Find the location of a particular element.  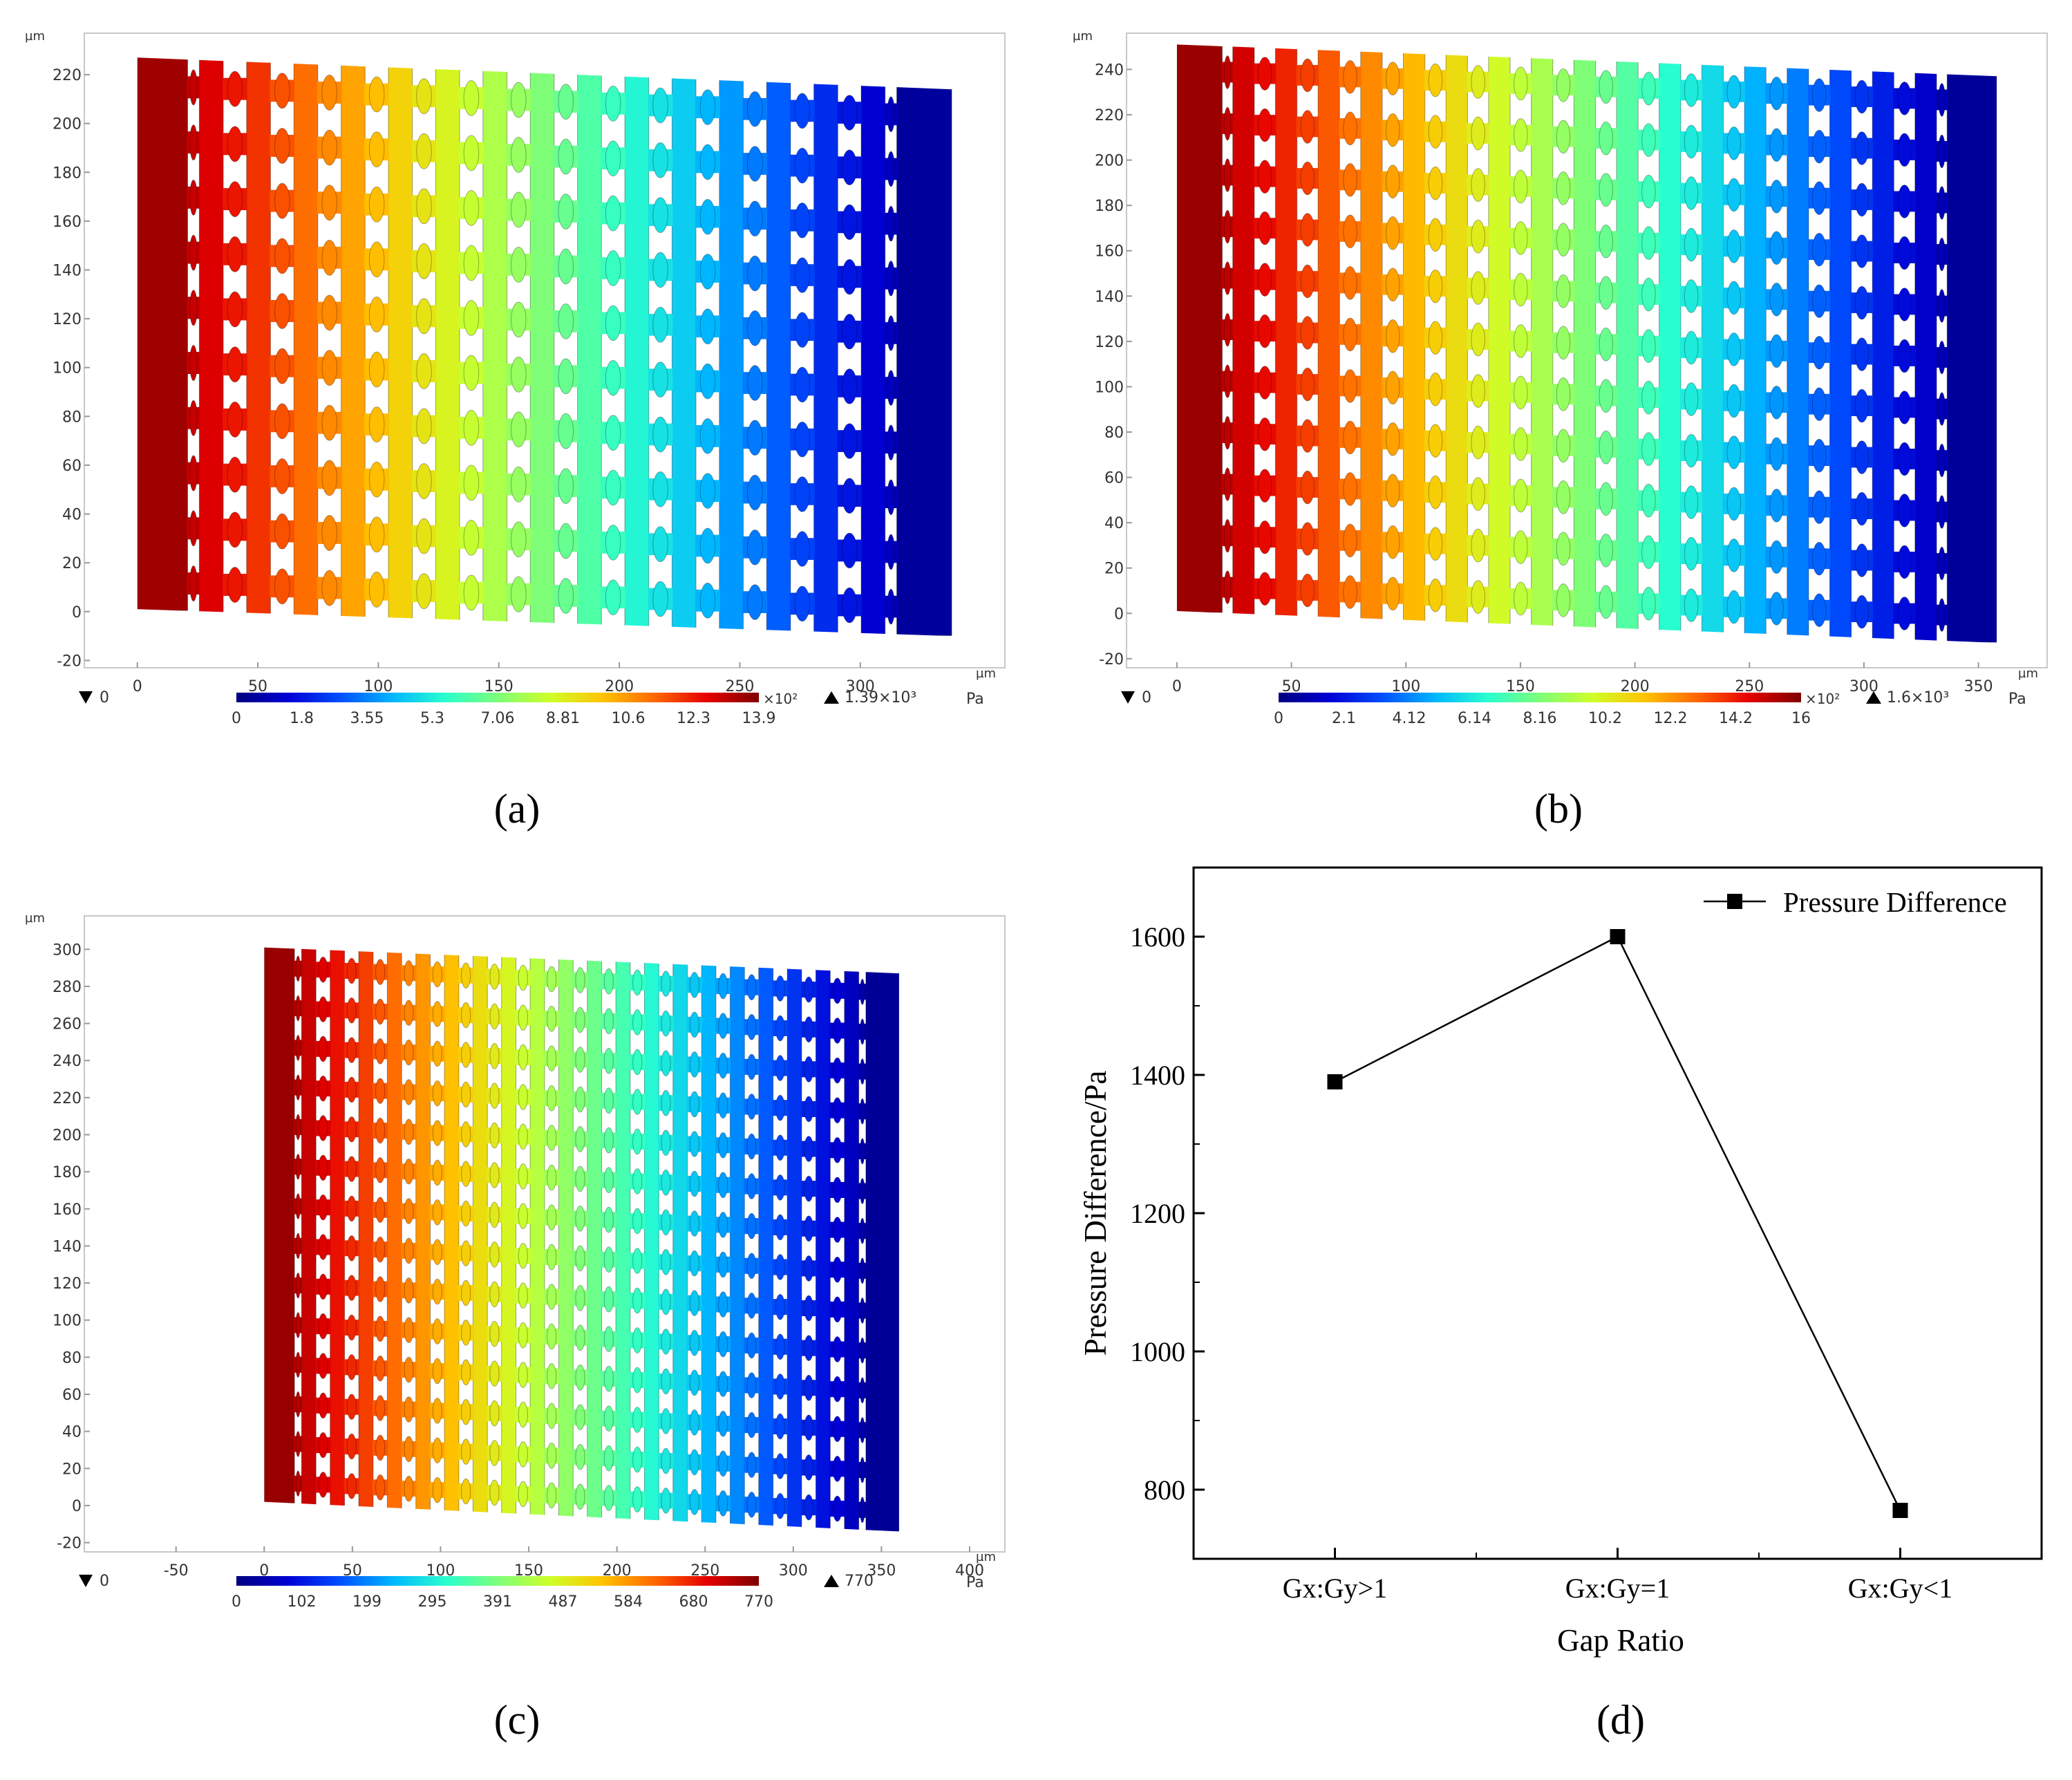

panel-a-max-marker-icon is located at coordinates (832, 697).